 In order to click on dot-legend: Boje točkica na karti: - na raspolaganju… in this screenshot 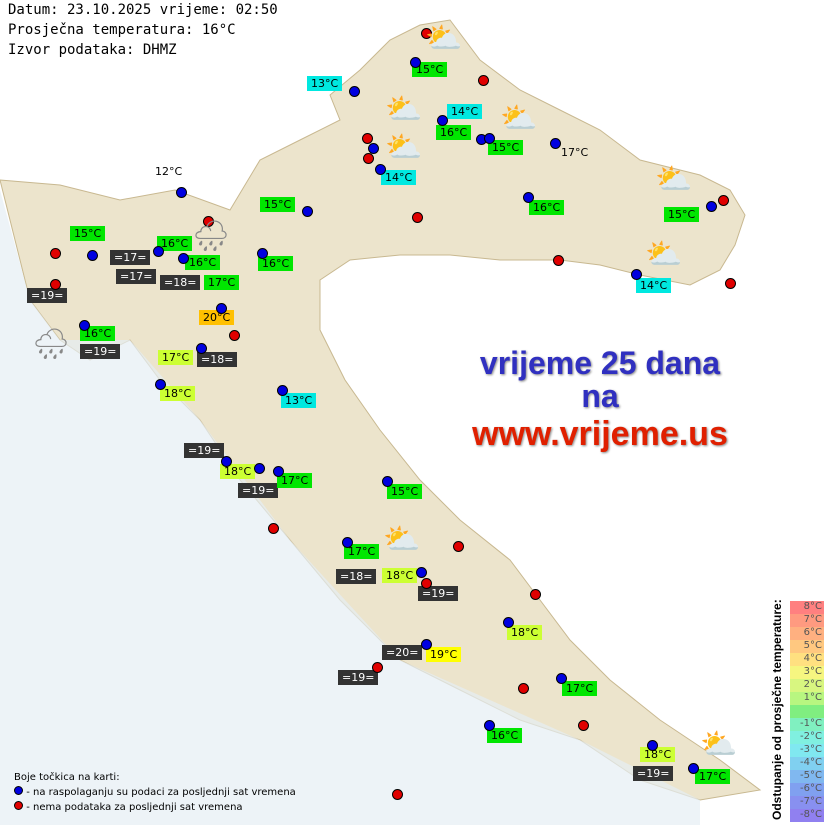, I will do `click(155, 792)`.